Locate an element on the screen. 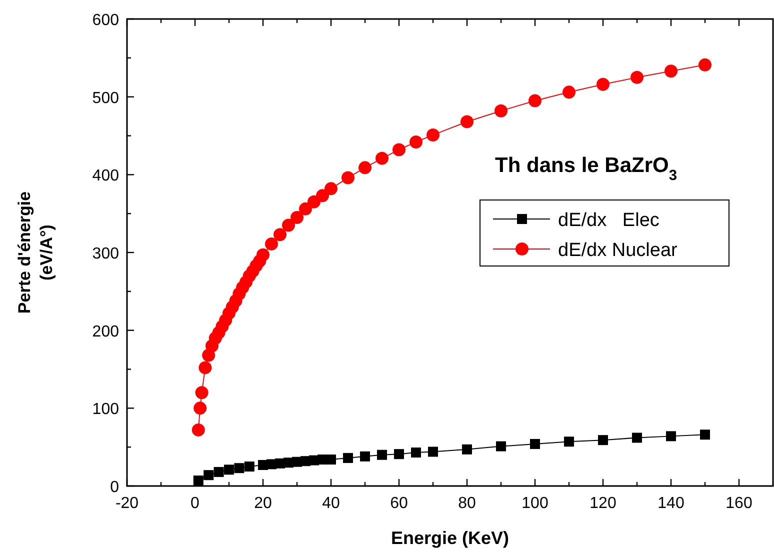 This screenshot has width=774, height=553. x-tick-label: 160 is located at coordinates (739, 503).